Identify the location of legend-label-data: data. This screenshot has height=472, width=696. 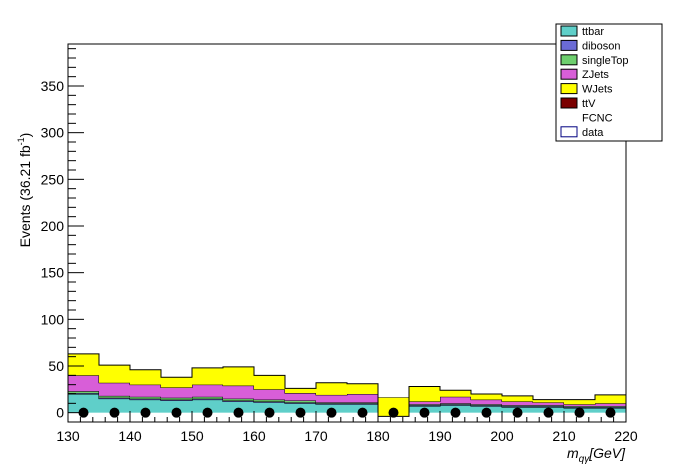
(593, 133).